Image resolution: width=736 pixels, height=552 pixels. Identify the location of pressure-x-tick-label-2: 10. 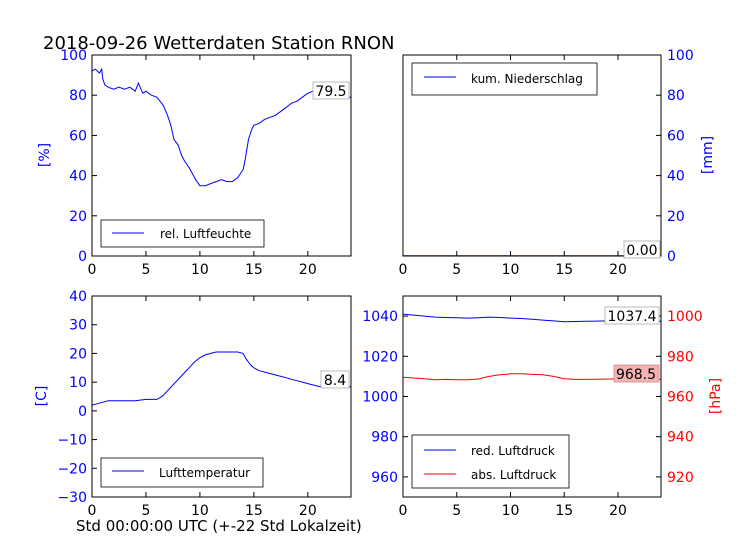
(511, 511).